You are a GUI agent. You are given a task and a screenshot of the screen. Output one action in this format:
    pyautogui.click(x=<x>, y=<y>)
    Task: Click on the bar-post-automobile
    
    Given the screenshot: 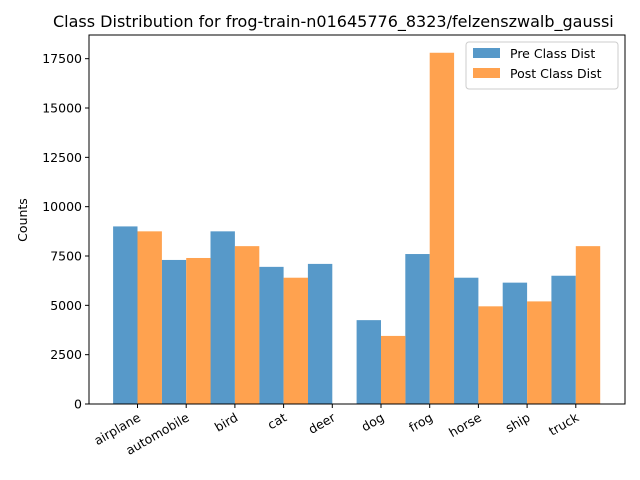 What is the action you would take?
    pyautogui.click(x=198, y=330)
    